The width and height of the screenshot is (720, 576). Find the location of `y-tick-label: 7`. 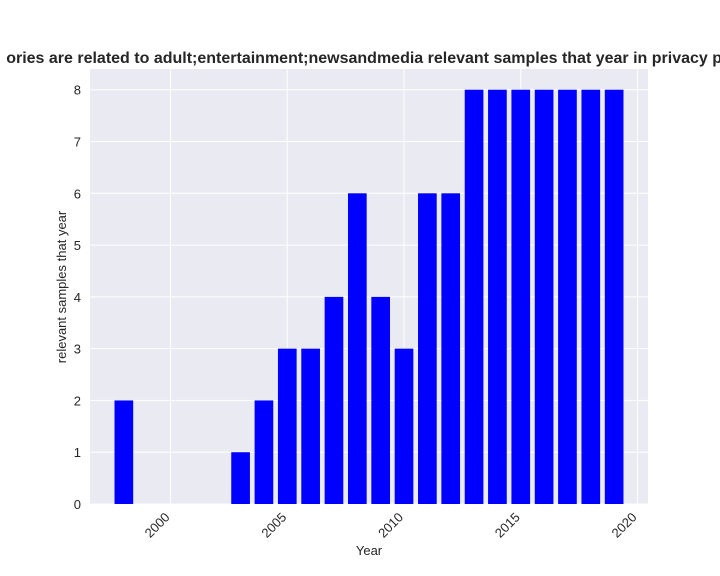

y-tick-label: 7 is located at coordinates (77, 142).